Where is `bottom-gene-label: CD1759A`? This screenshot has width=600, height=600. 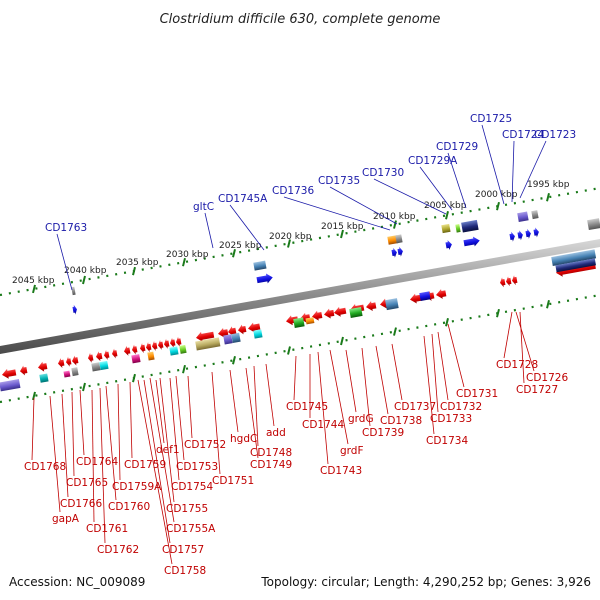
bottom-gene-label: CD1759A is located at coordinates (137, 487).